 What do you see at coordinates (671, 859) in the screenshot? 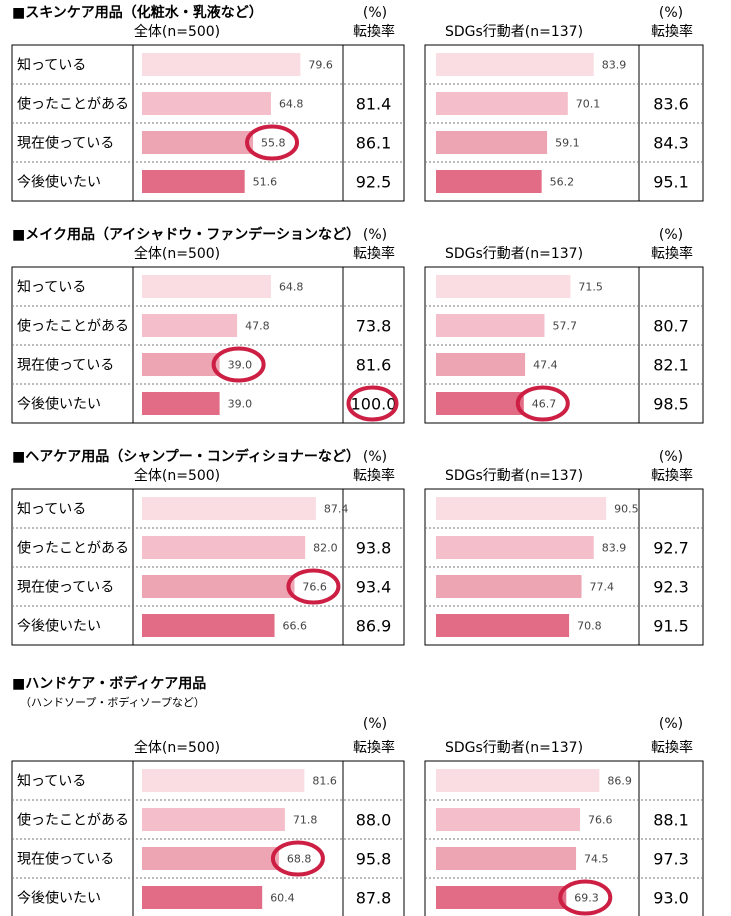
I see `panel-4-sdgs-conversion-3: 97.3` at bounding box center [671, 859].